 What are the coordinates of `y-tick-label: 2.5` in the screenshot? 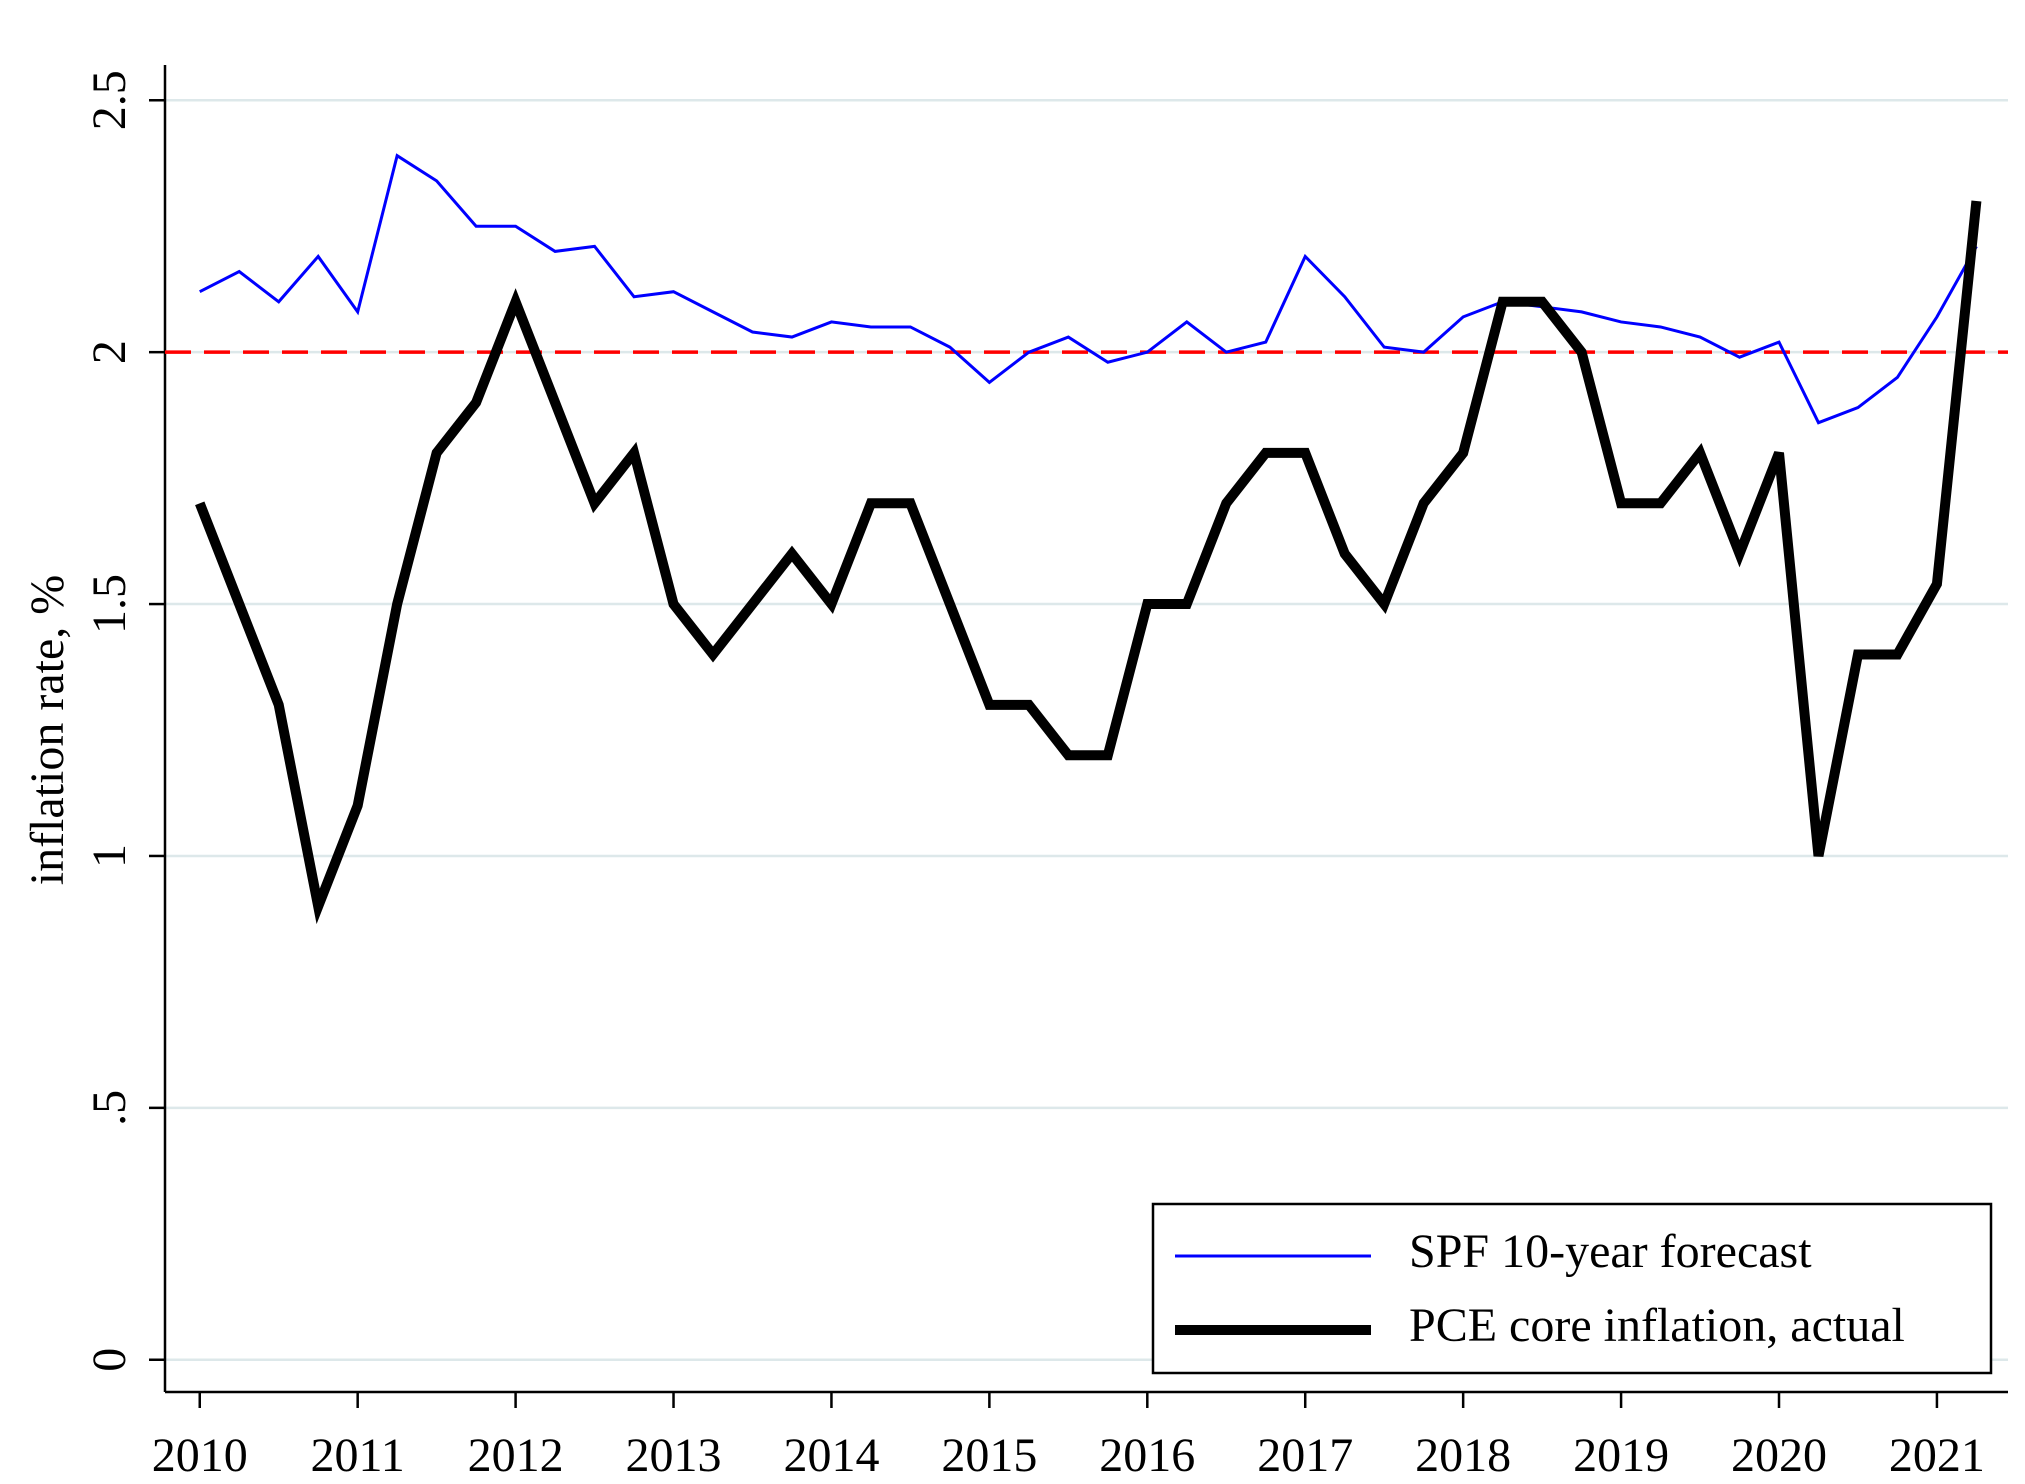 It's located at (109, 100).